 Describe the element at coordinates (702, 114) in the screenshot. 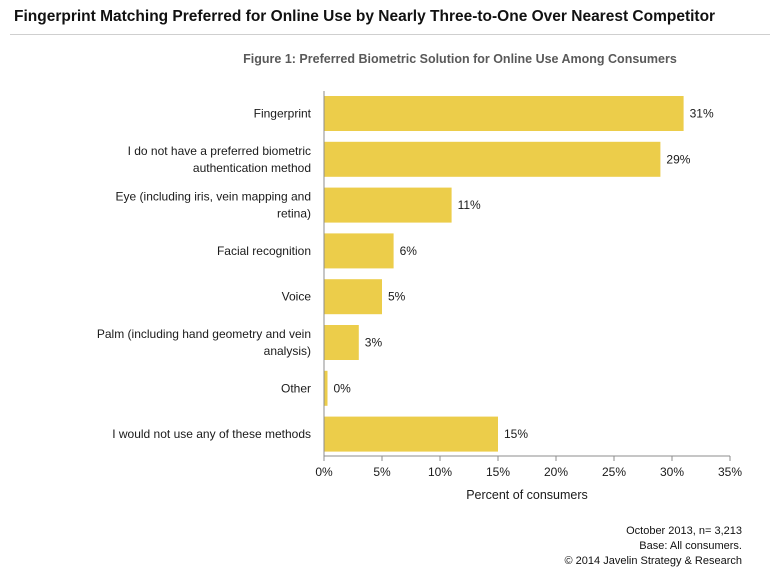

I see `data-label: 31%` at that location.